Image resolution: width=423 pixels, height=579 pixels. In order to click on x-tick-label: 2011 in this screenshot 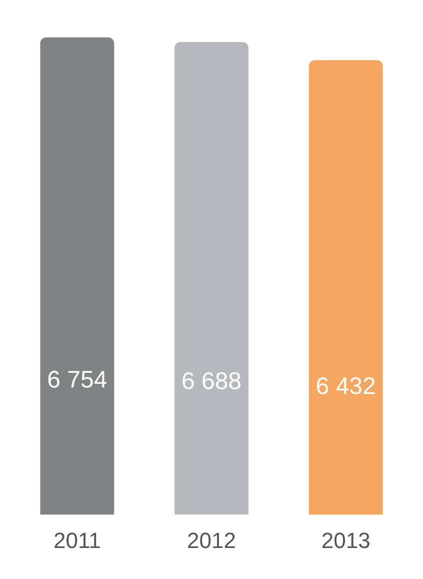, I will do `click(77, 540)`.